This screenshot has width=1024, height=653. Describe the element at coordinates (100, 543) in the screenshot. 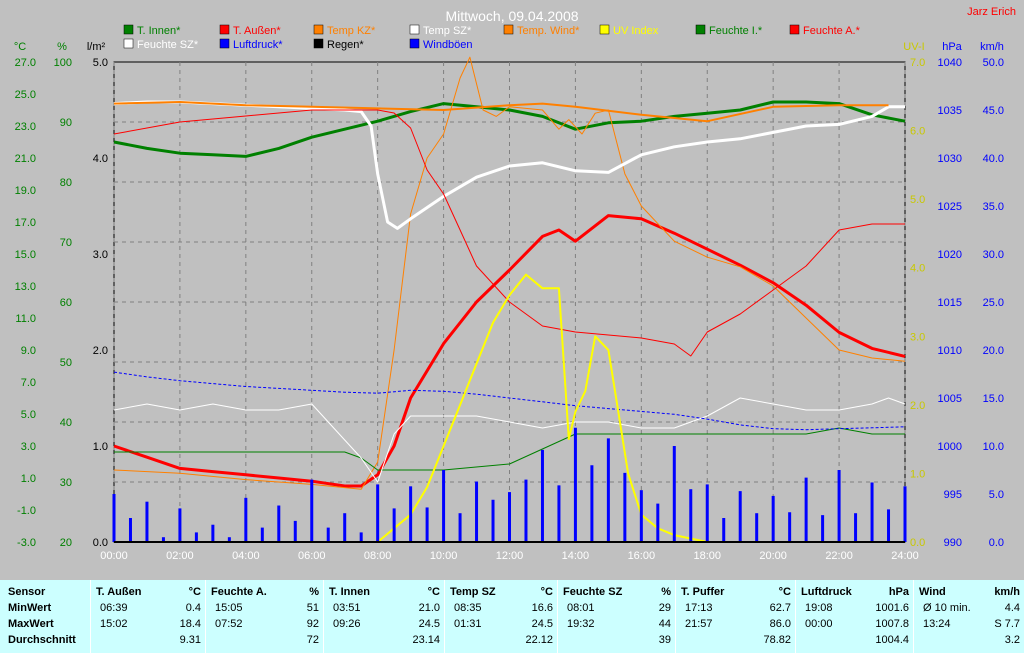

I see `tick-label-rain: 0.0` at that location.